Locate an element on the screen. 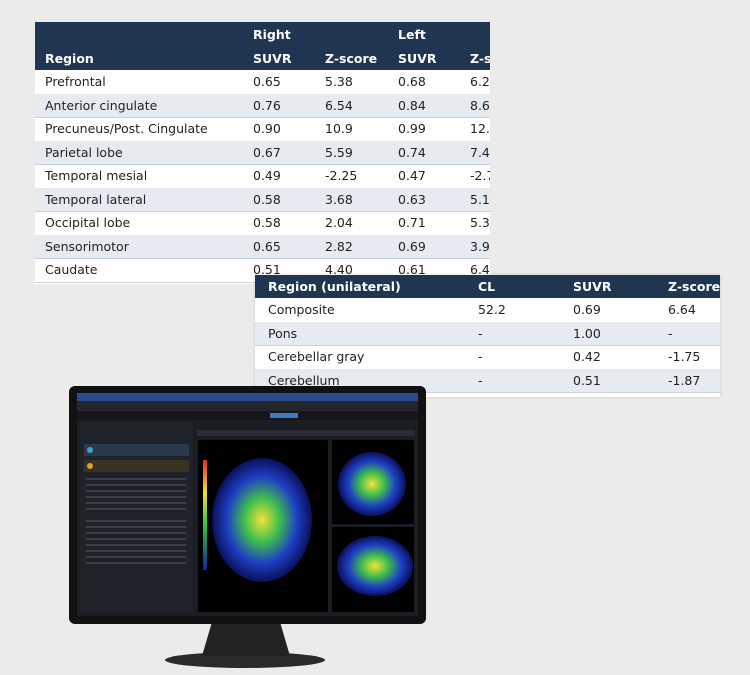  region-name: Prefrontal is located at coordinates (75, 82).